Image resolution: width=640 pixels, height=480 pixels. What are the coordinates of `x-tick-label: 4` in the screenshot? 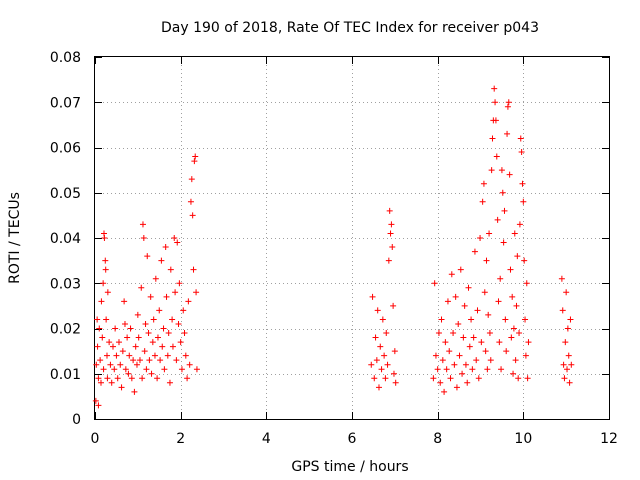 It's located at (266, 439).